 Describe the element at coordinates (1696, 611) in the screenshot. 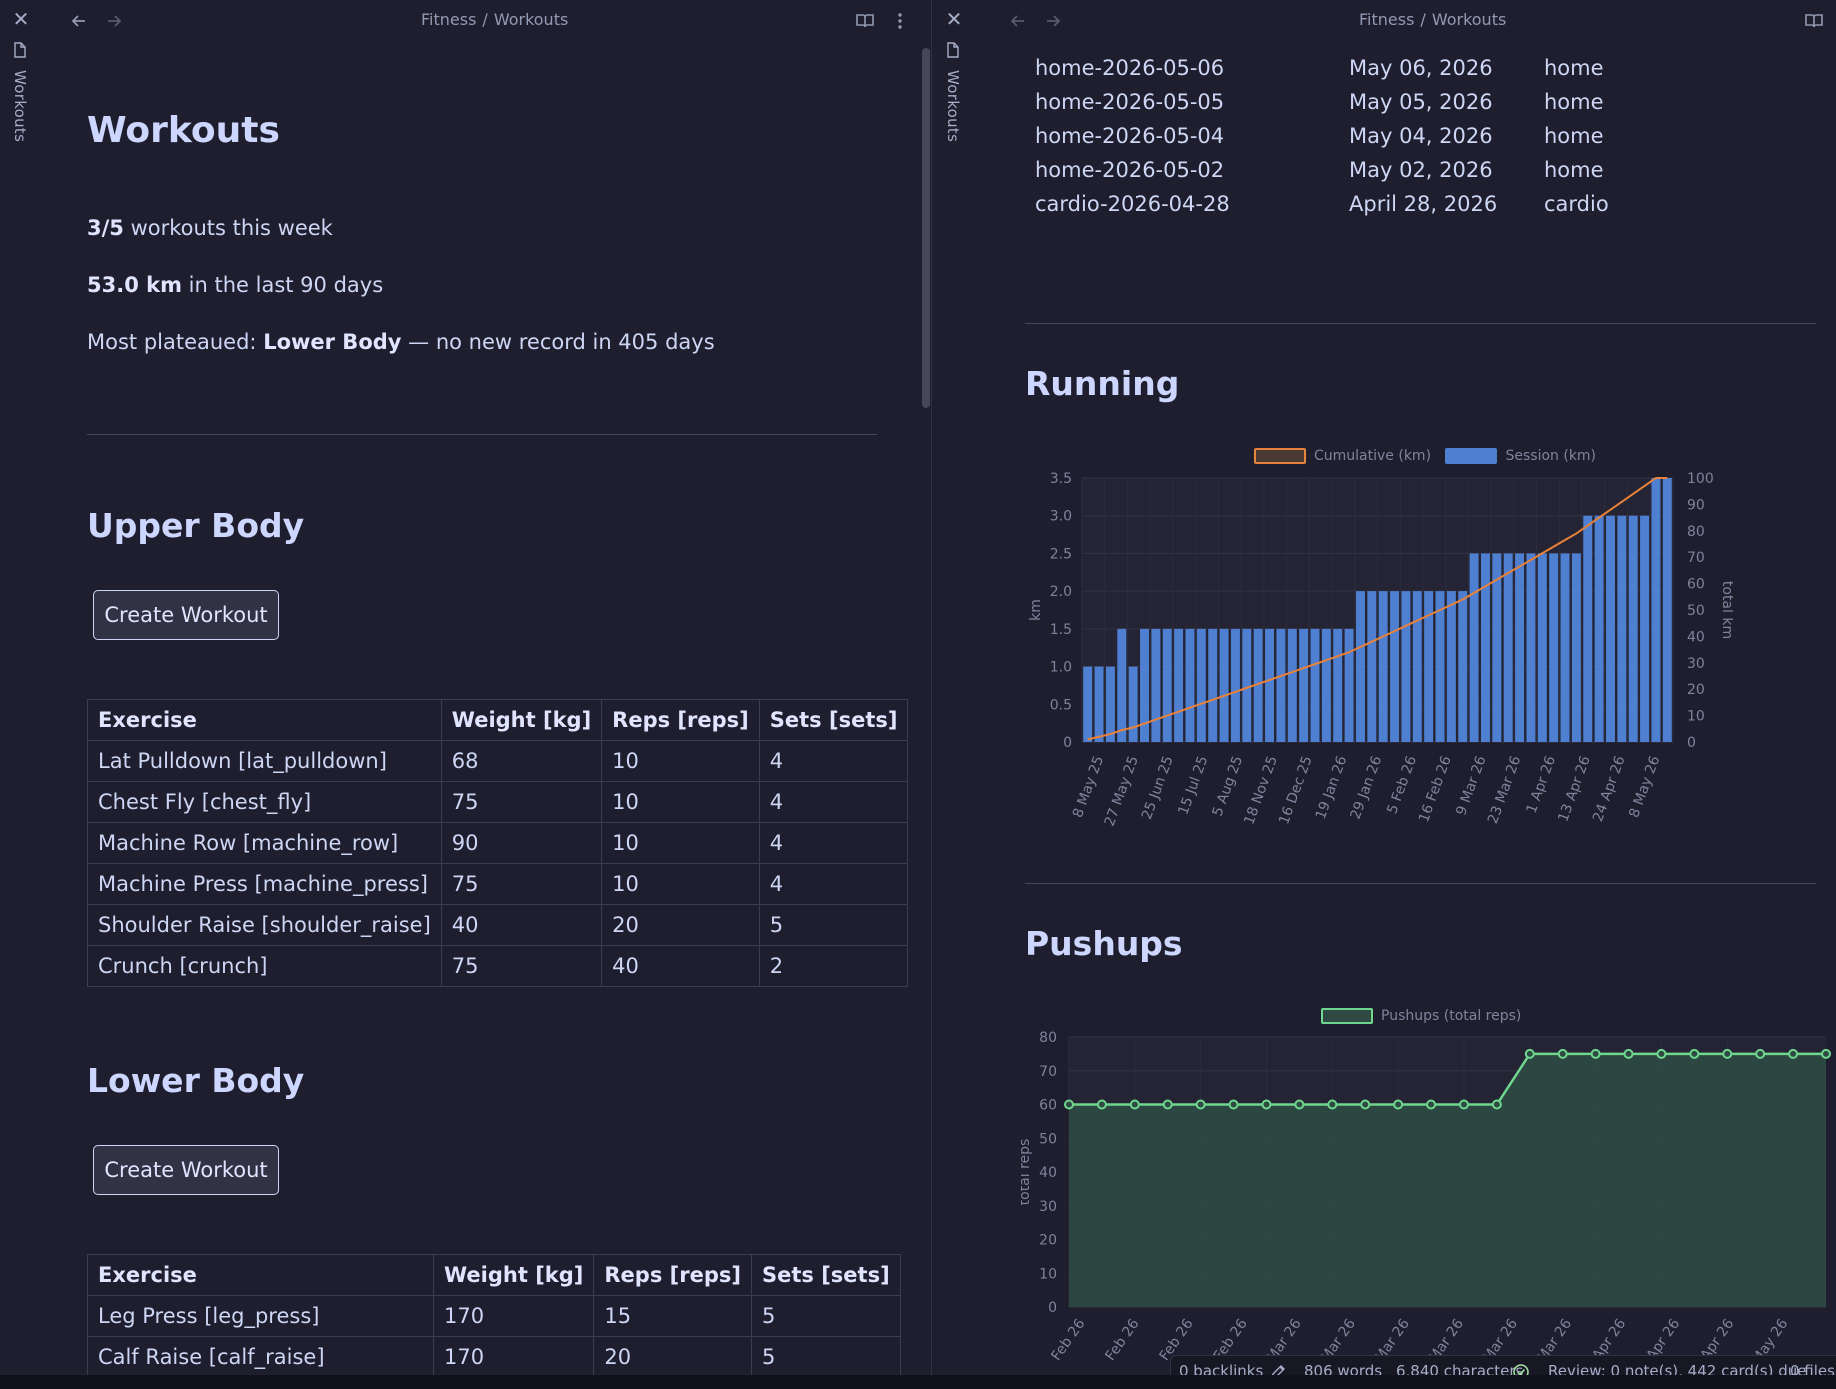

I see `y2-tick-label: 50` at that location.